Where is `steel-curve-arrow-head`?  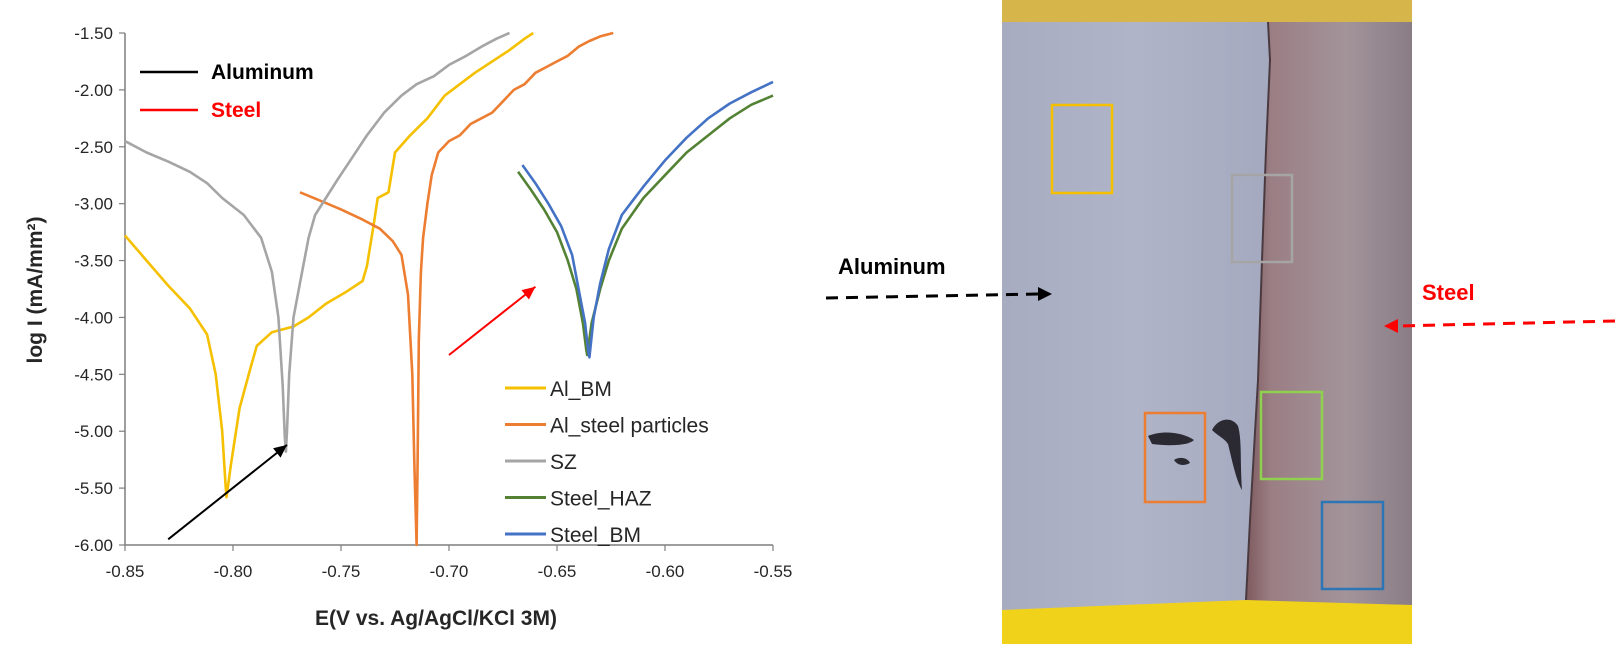
steel-curve-arrow-head is located at coordinates (528, 293).